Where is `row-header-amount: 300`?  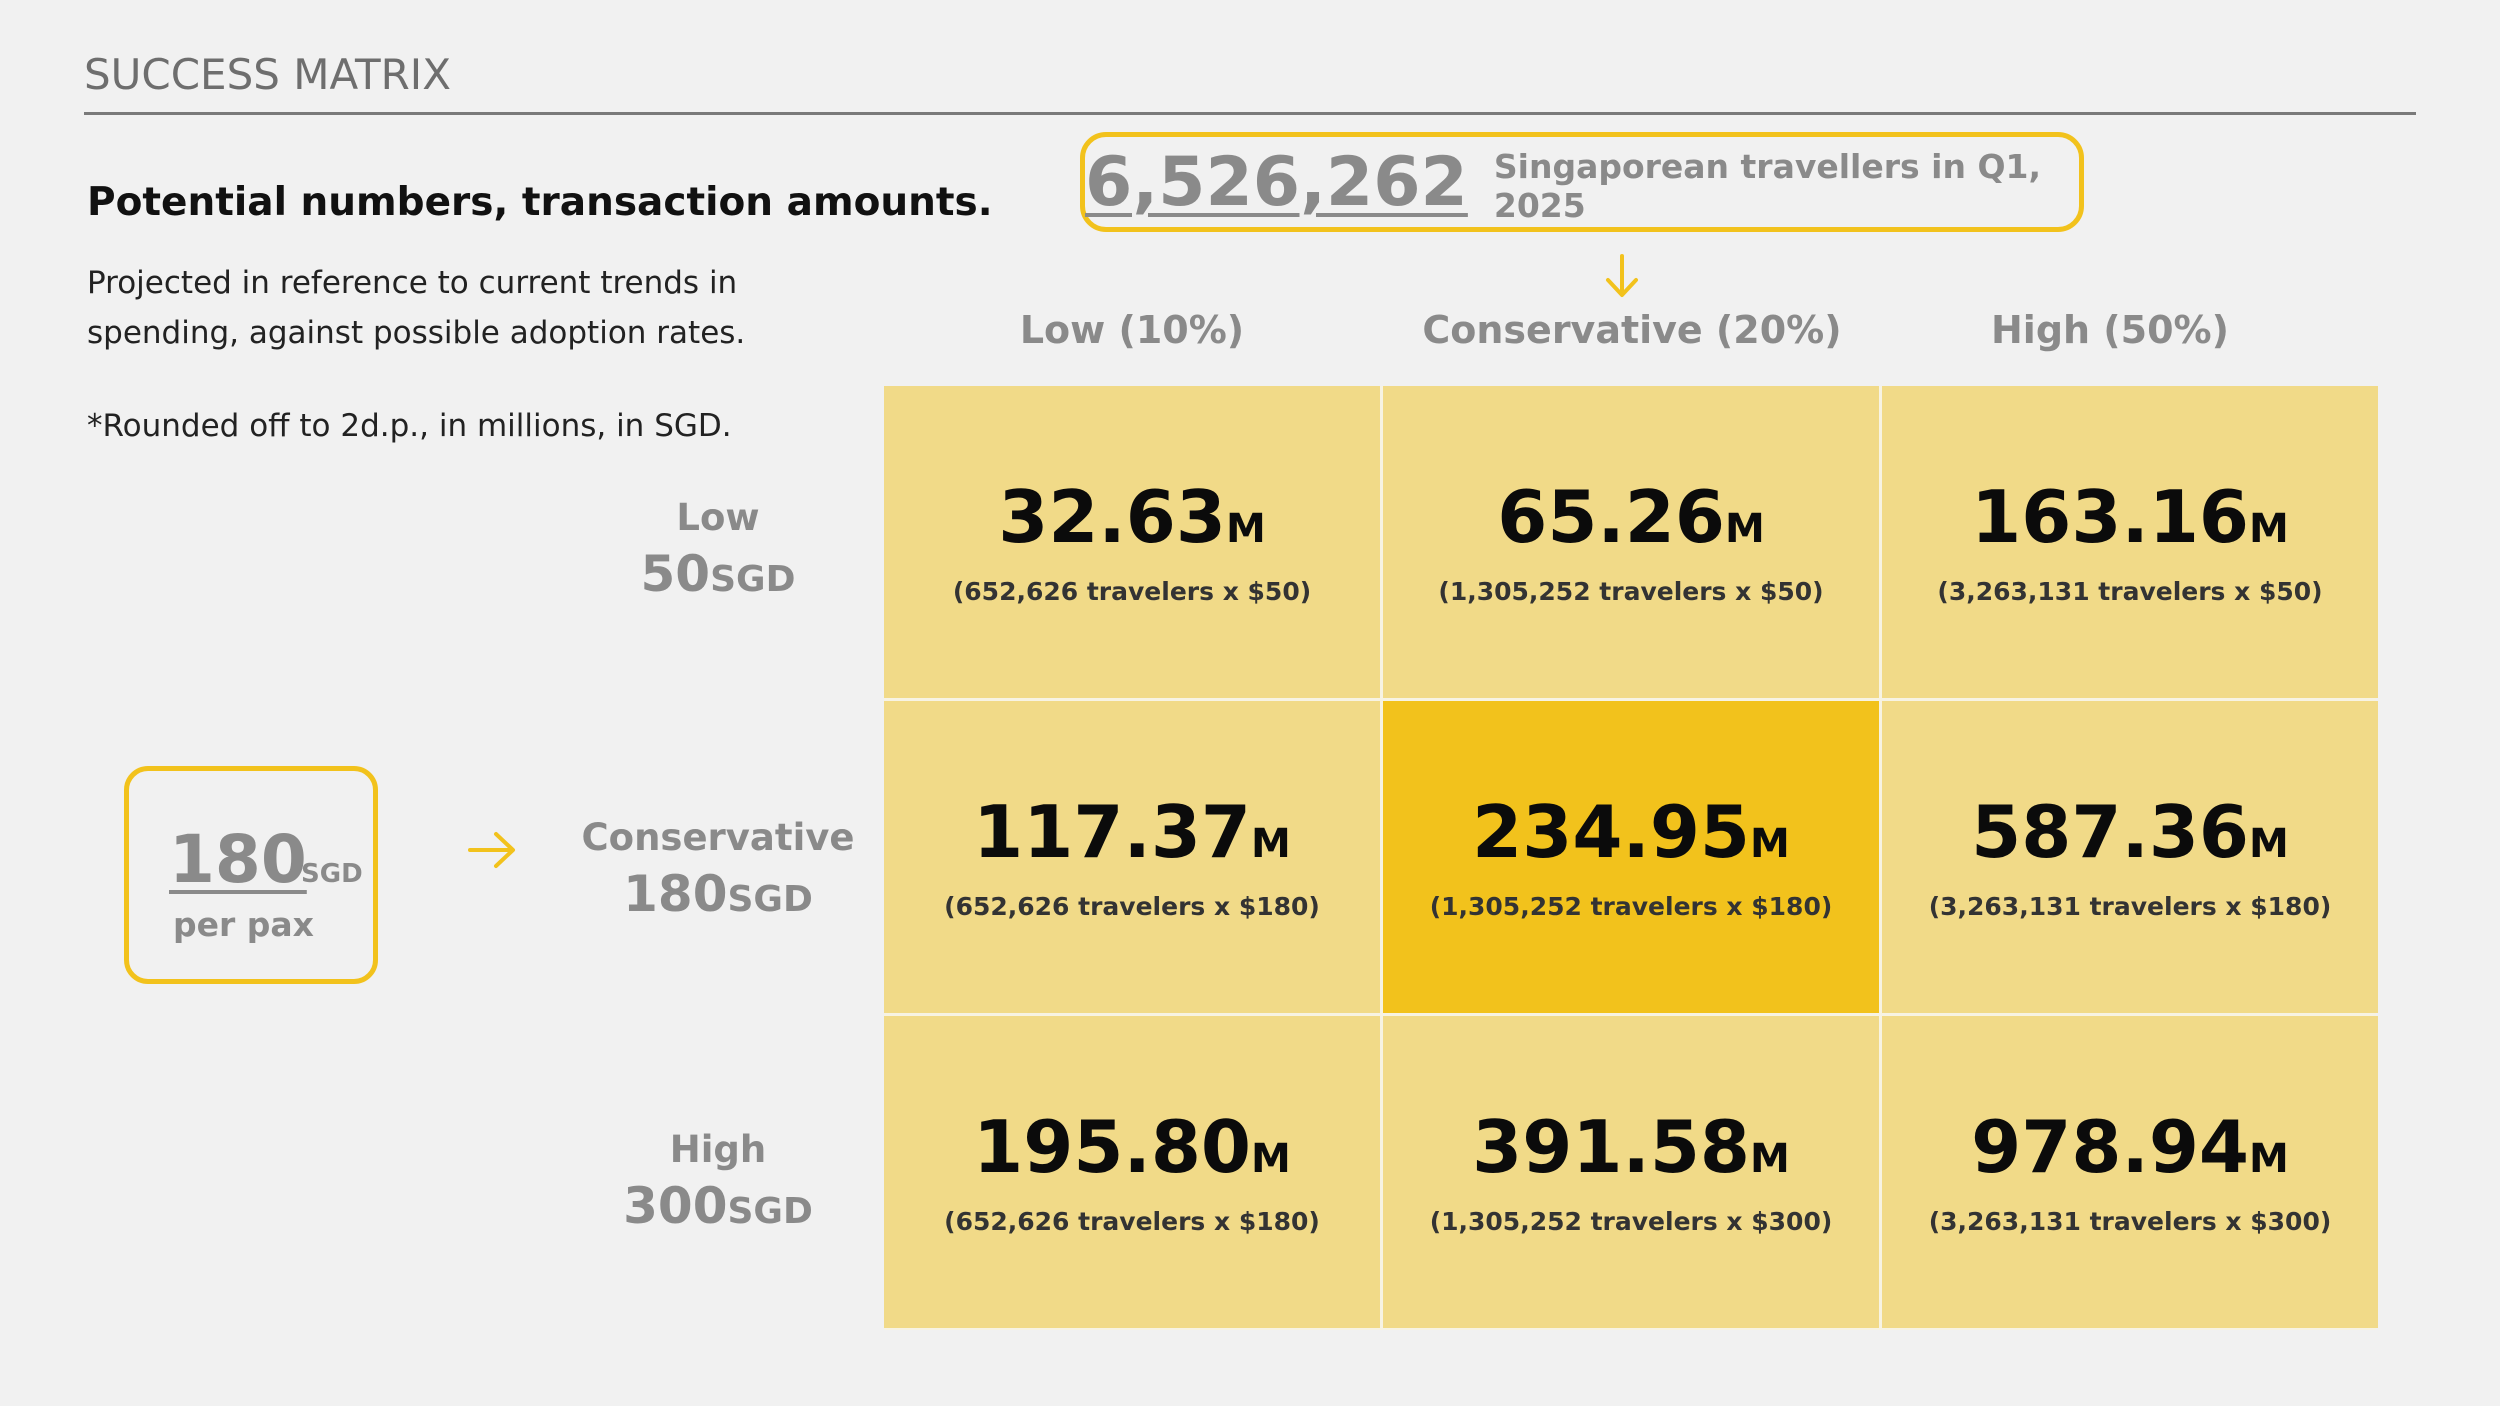 row-header-amount: 300 is located at coordinates (675, 1206).